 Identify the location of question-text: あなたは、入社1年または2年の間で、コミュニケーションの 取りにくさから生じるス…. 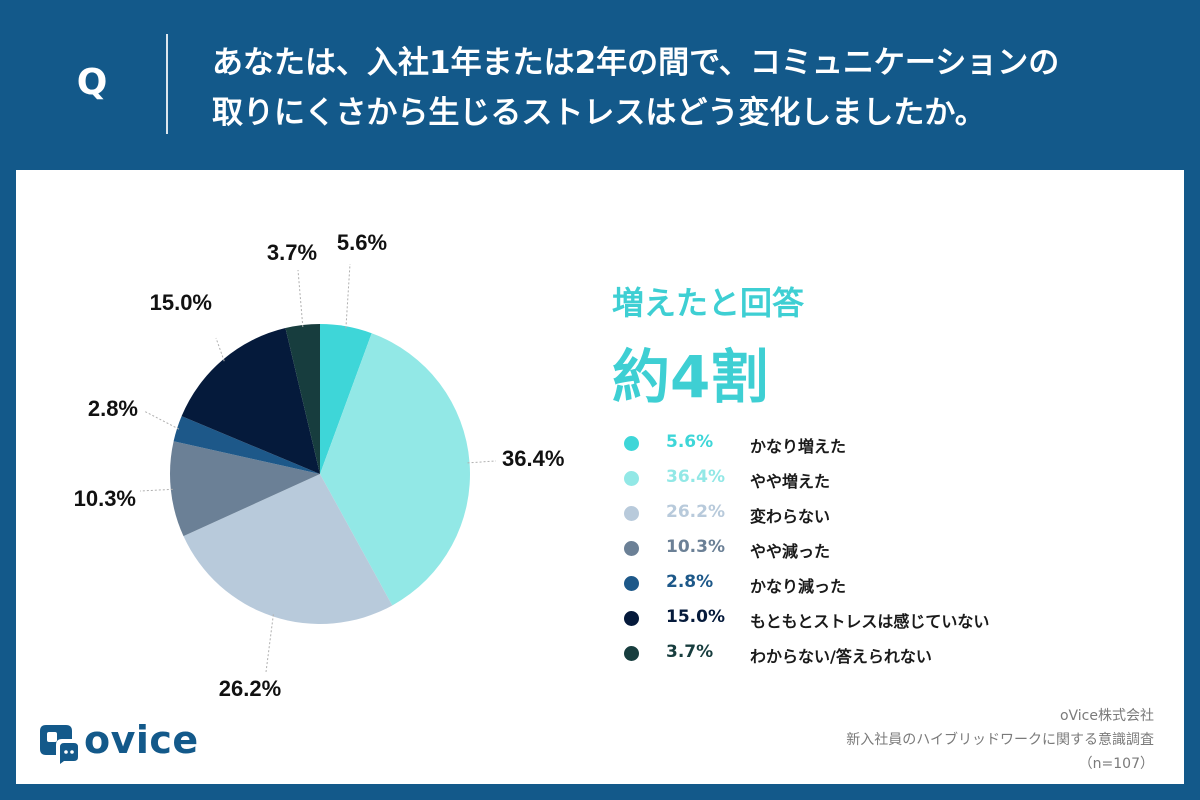
(697, 88).